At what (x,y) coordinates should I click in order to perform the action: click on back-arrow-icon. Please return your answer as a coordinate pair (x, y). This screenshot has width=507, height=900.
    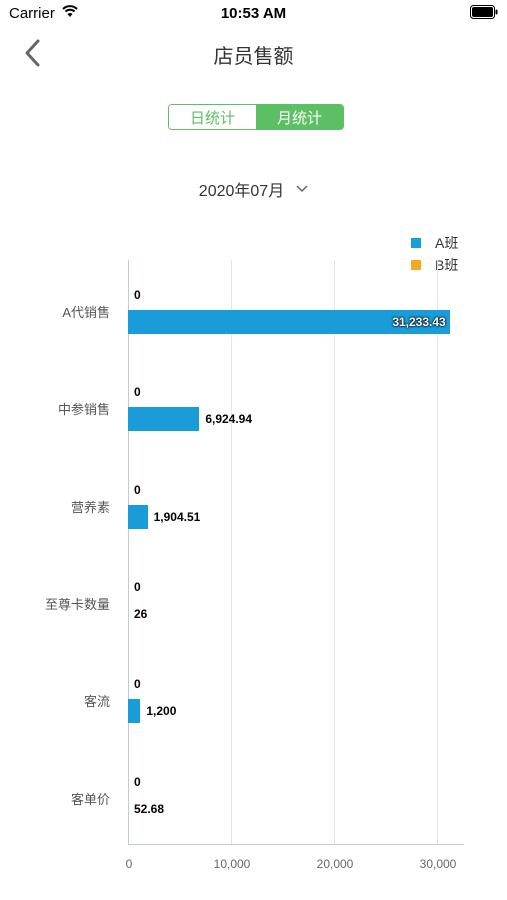
    Looking at the image, I should click on (33, 53).